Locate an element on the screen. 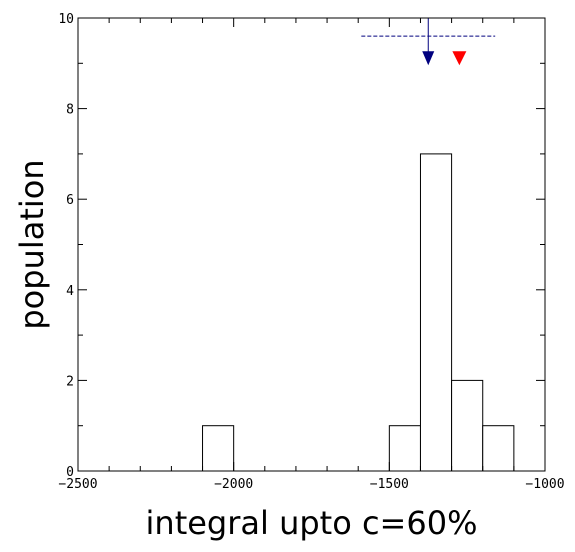 This screenshot has width=575, height=552. y-axis-title: population is located at coordinates (32, 244).